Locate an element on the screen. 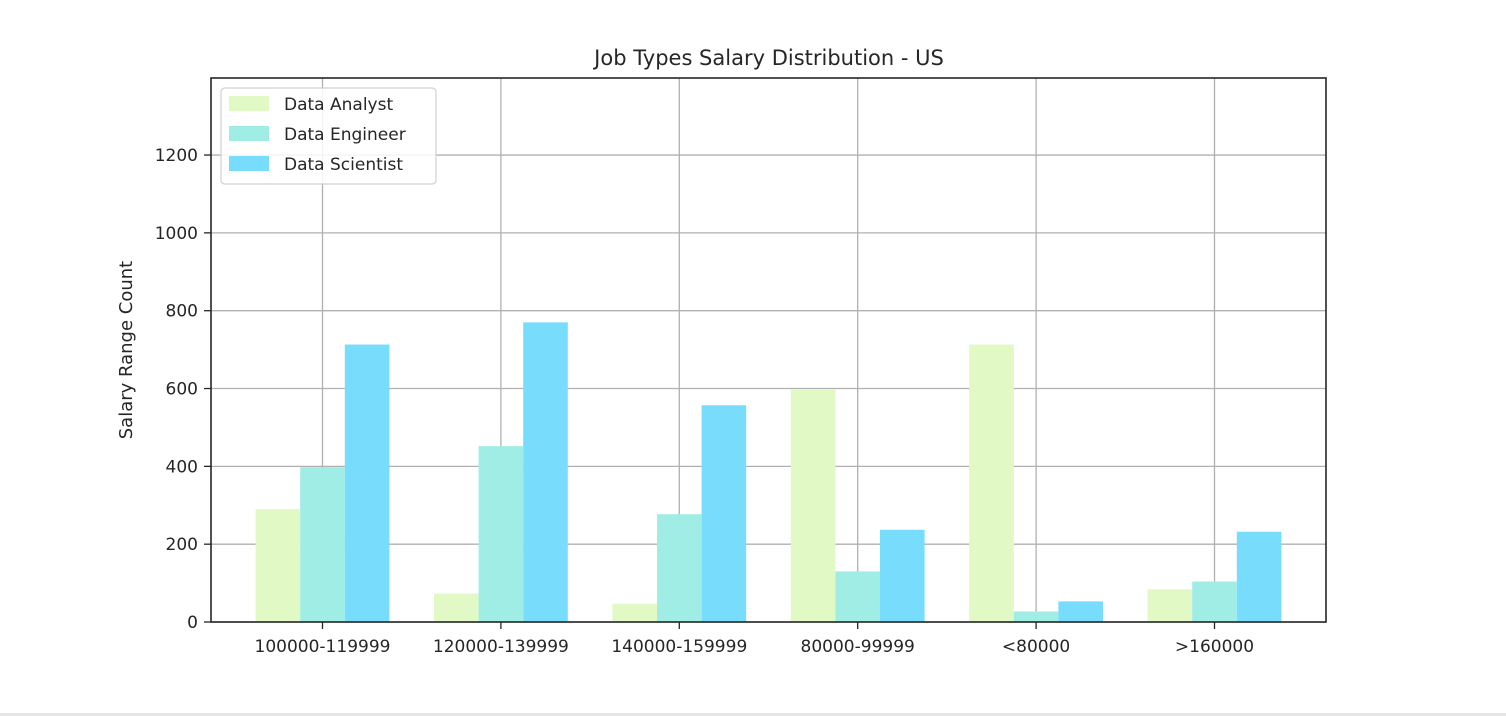  cell-divider is located at coordinates (753, 714).